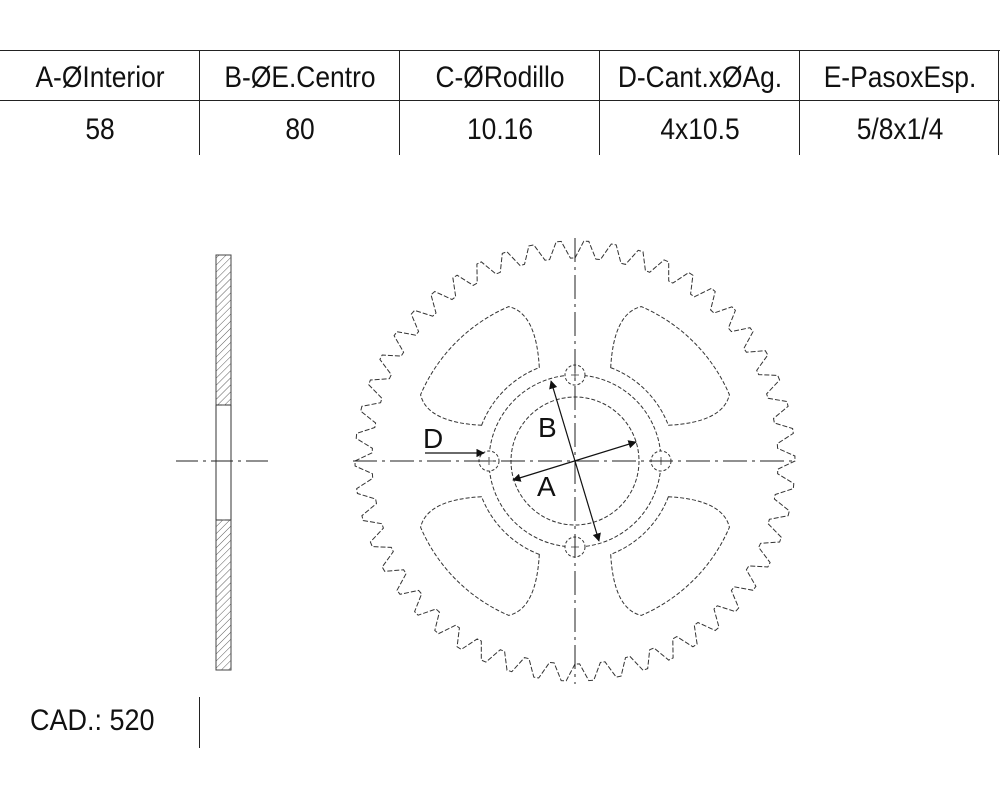 The width and height of the screenshot is (1000, 800). Describe the element at coordinates (700, 129) in the screenshot. I see `value-holes: 4x10.5` at that location.